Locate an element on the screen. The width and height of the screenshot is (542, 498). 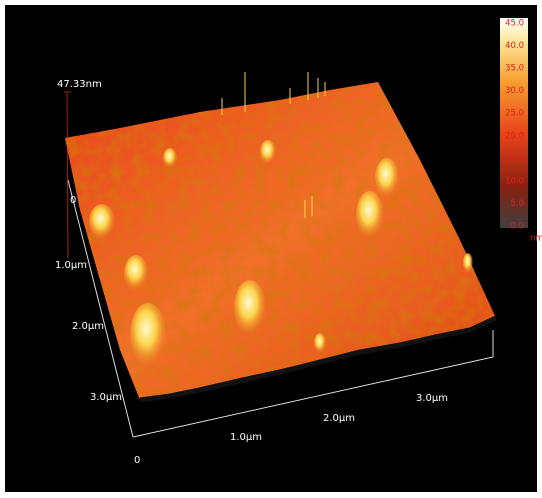
bottom-axis-label: 0 is located at coordinates (137, 460).